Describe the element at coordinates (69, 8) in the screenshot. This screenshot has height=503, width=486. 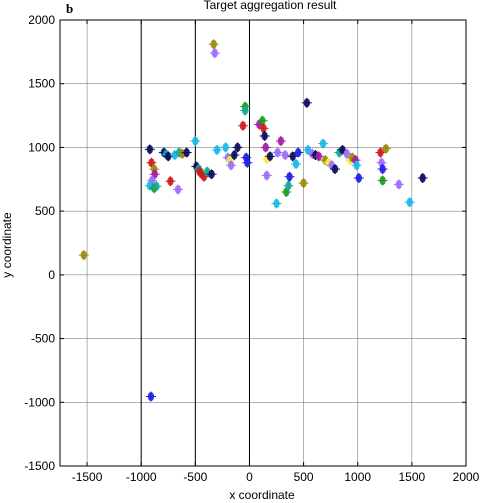
I see `panel-tag: b` at that location.